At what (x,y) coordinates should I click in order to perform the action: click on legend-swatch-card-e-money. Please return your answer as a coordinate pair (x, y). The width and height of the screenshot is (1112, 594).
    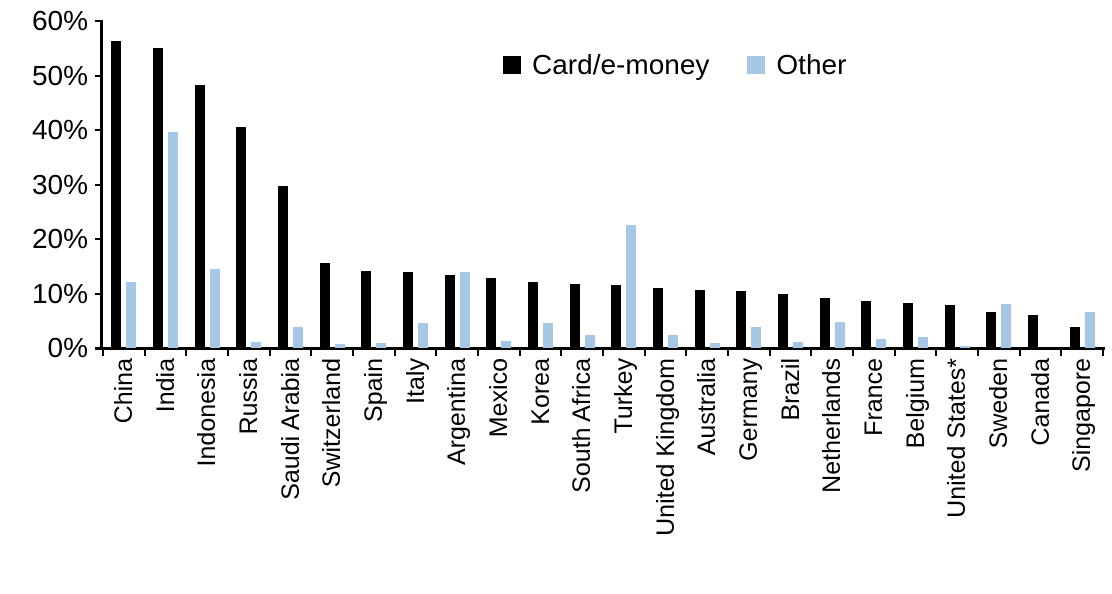
    Looking at the image, I should click on (512, 65).